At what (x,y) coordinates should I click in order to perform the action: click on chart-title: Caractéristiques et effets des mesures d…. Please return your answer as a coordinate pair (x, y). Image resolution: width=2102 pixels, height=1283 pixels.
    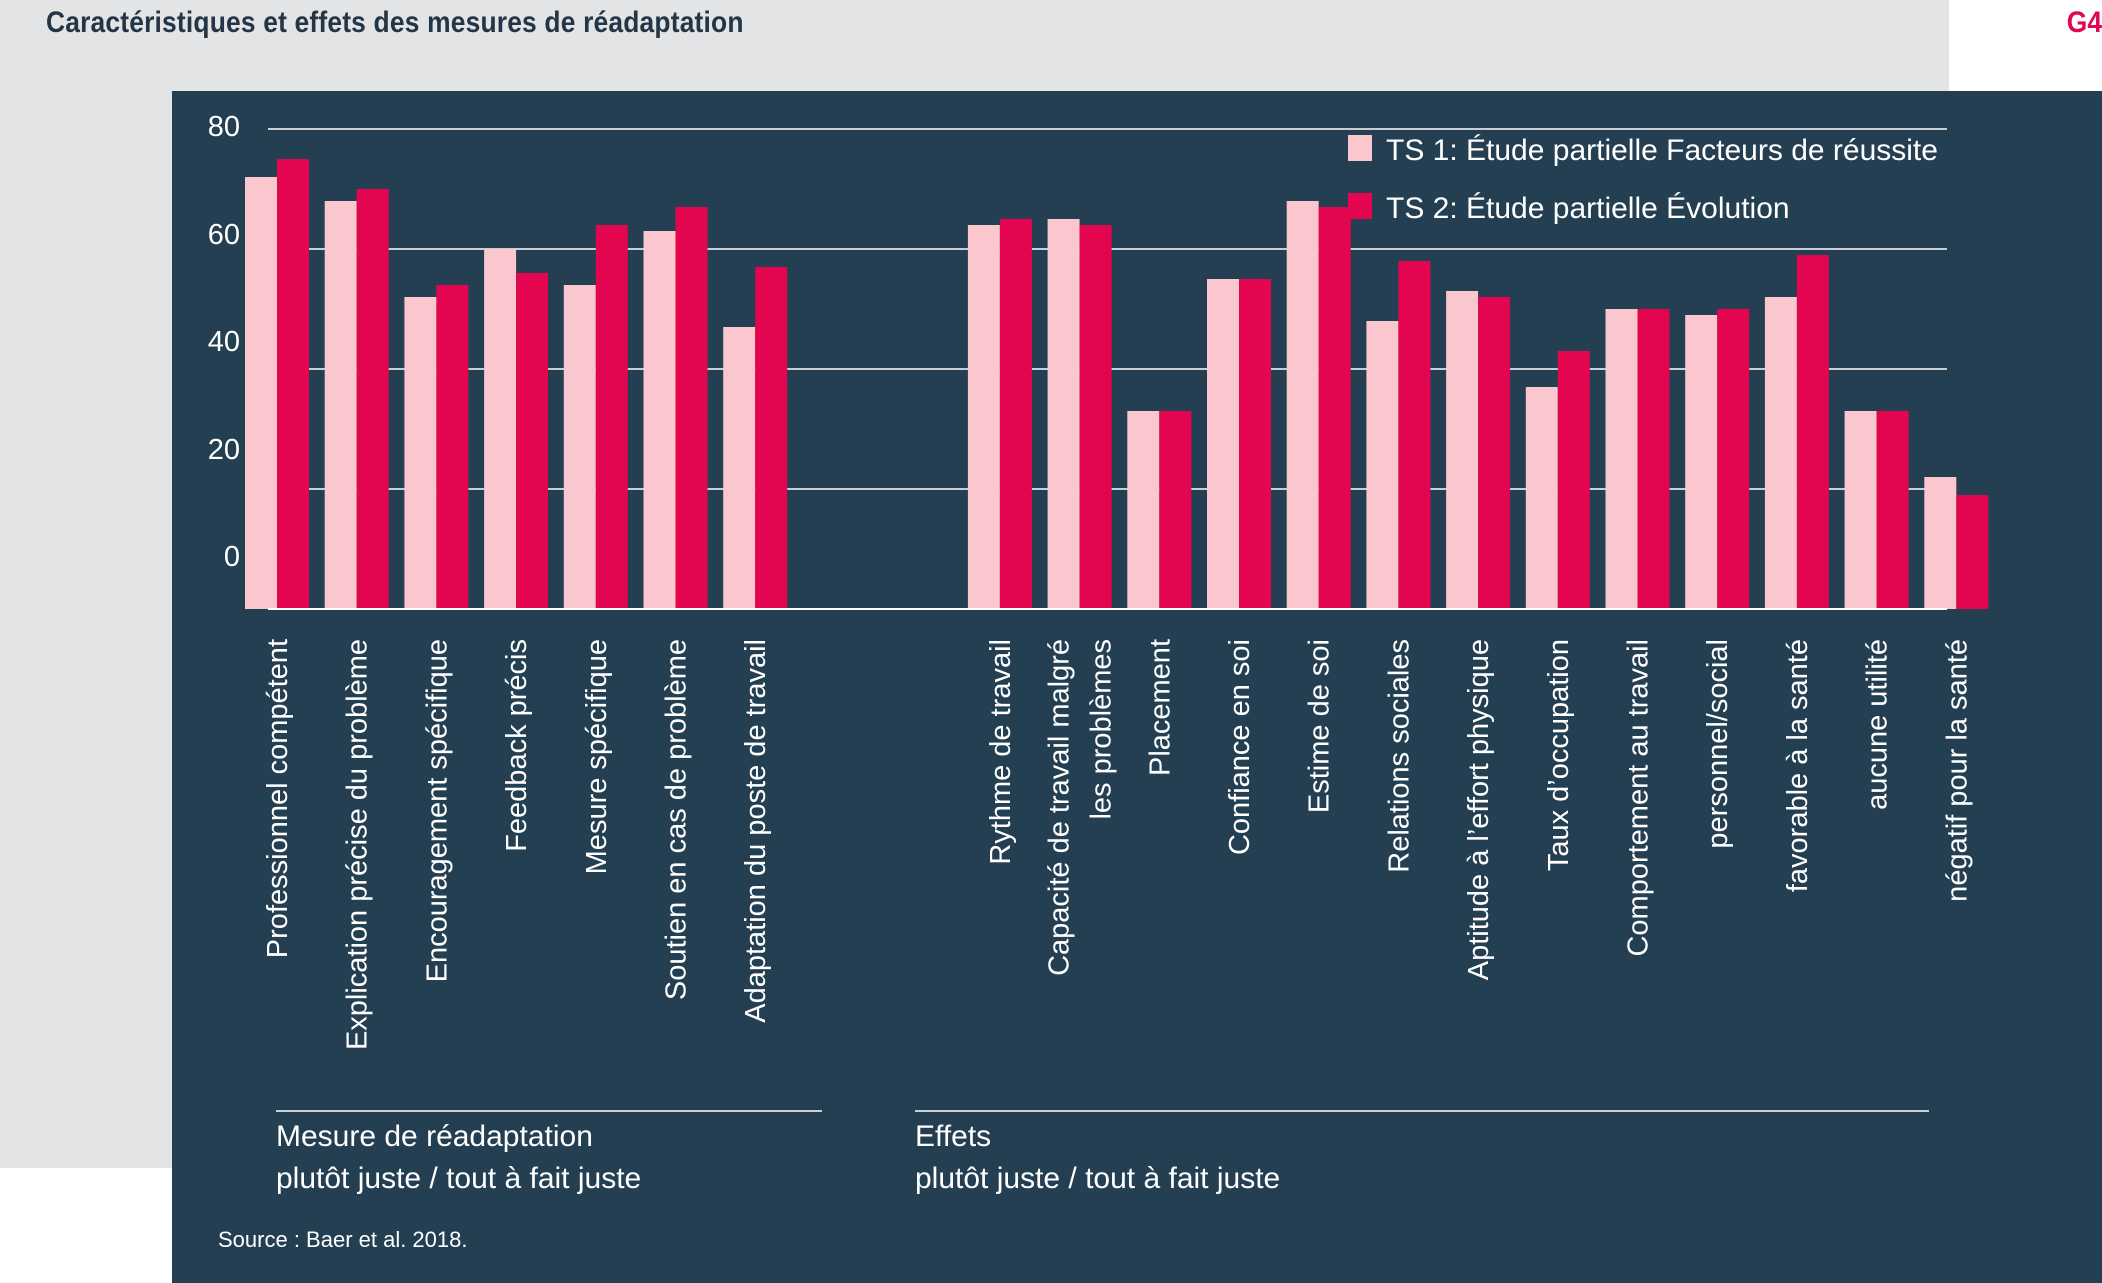
    Looking at the image, I should click on (395, 22).